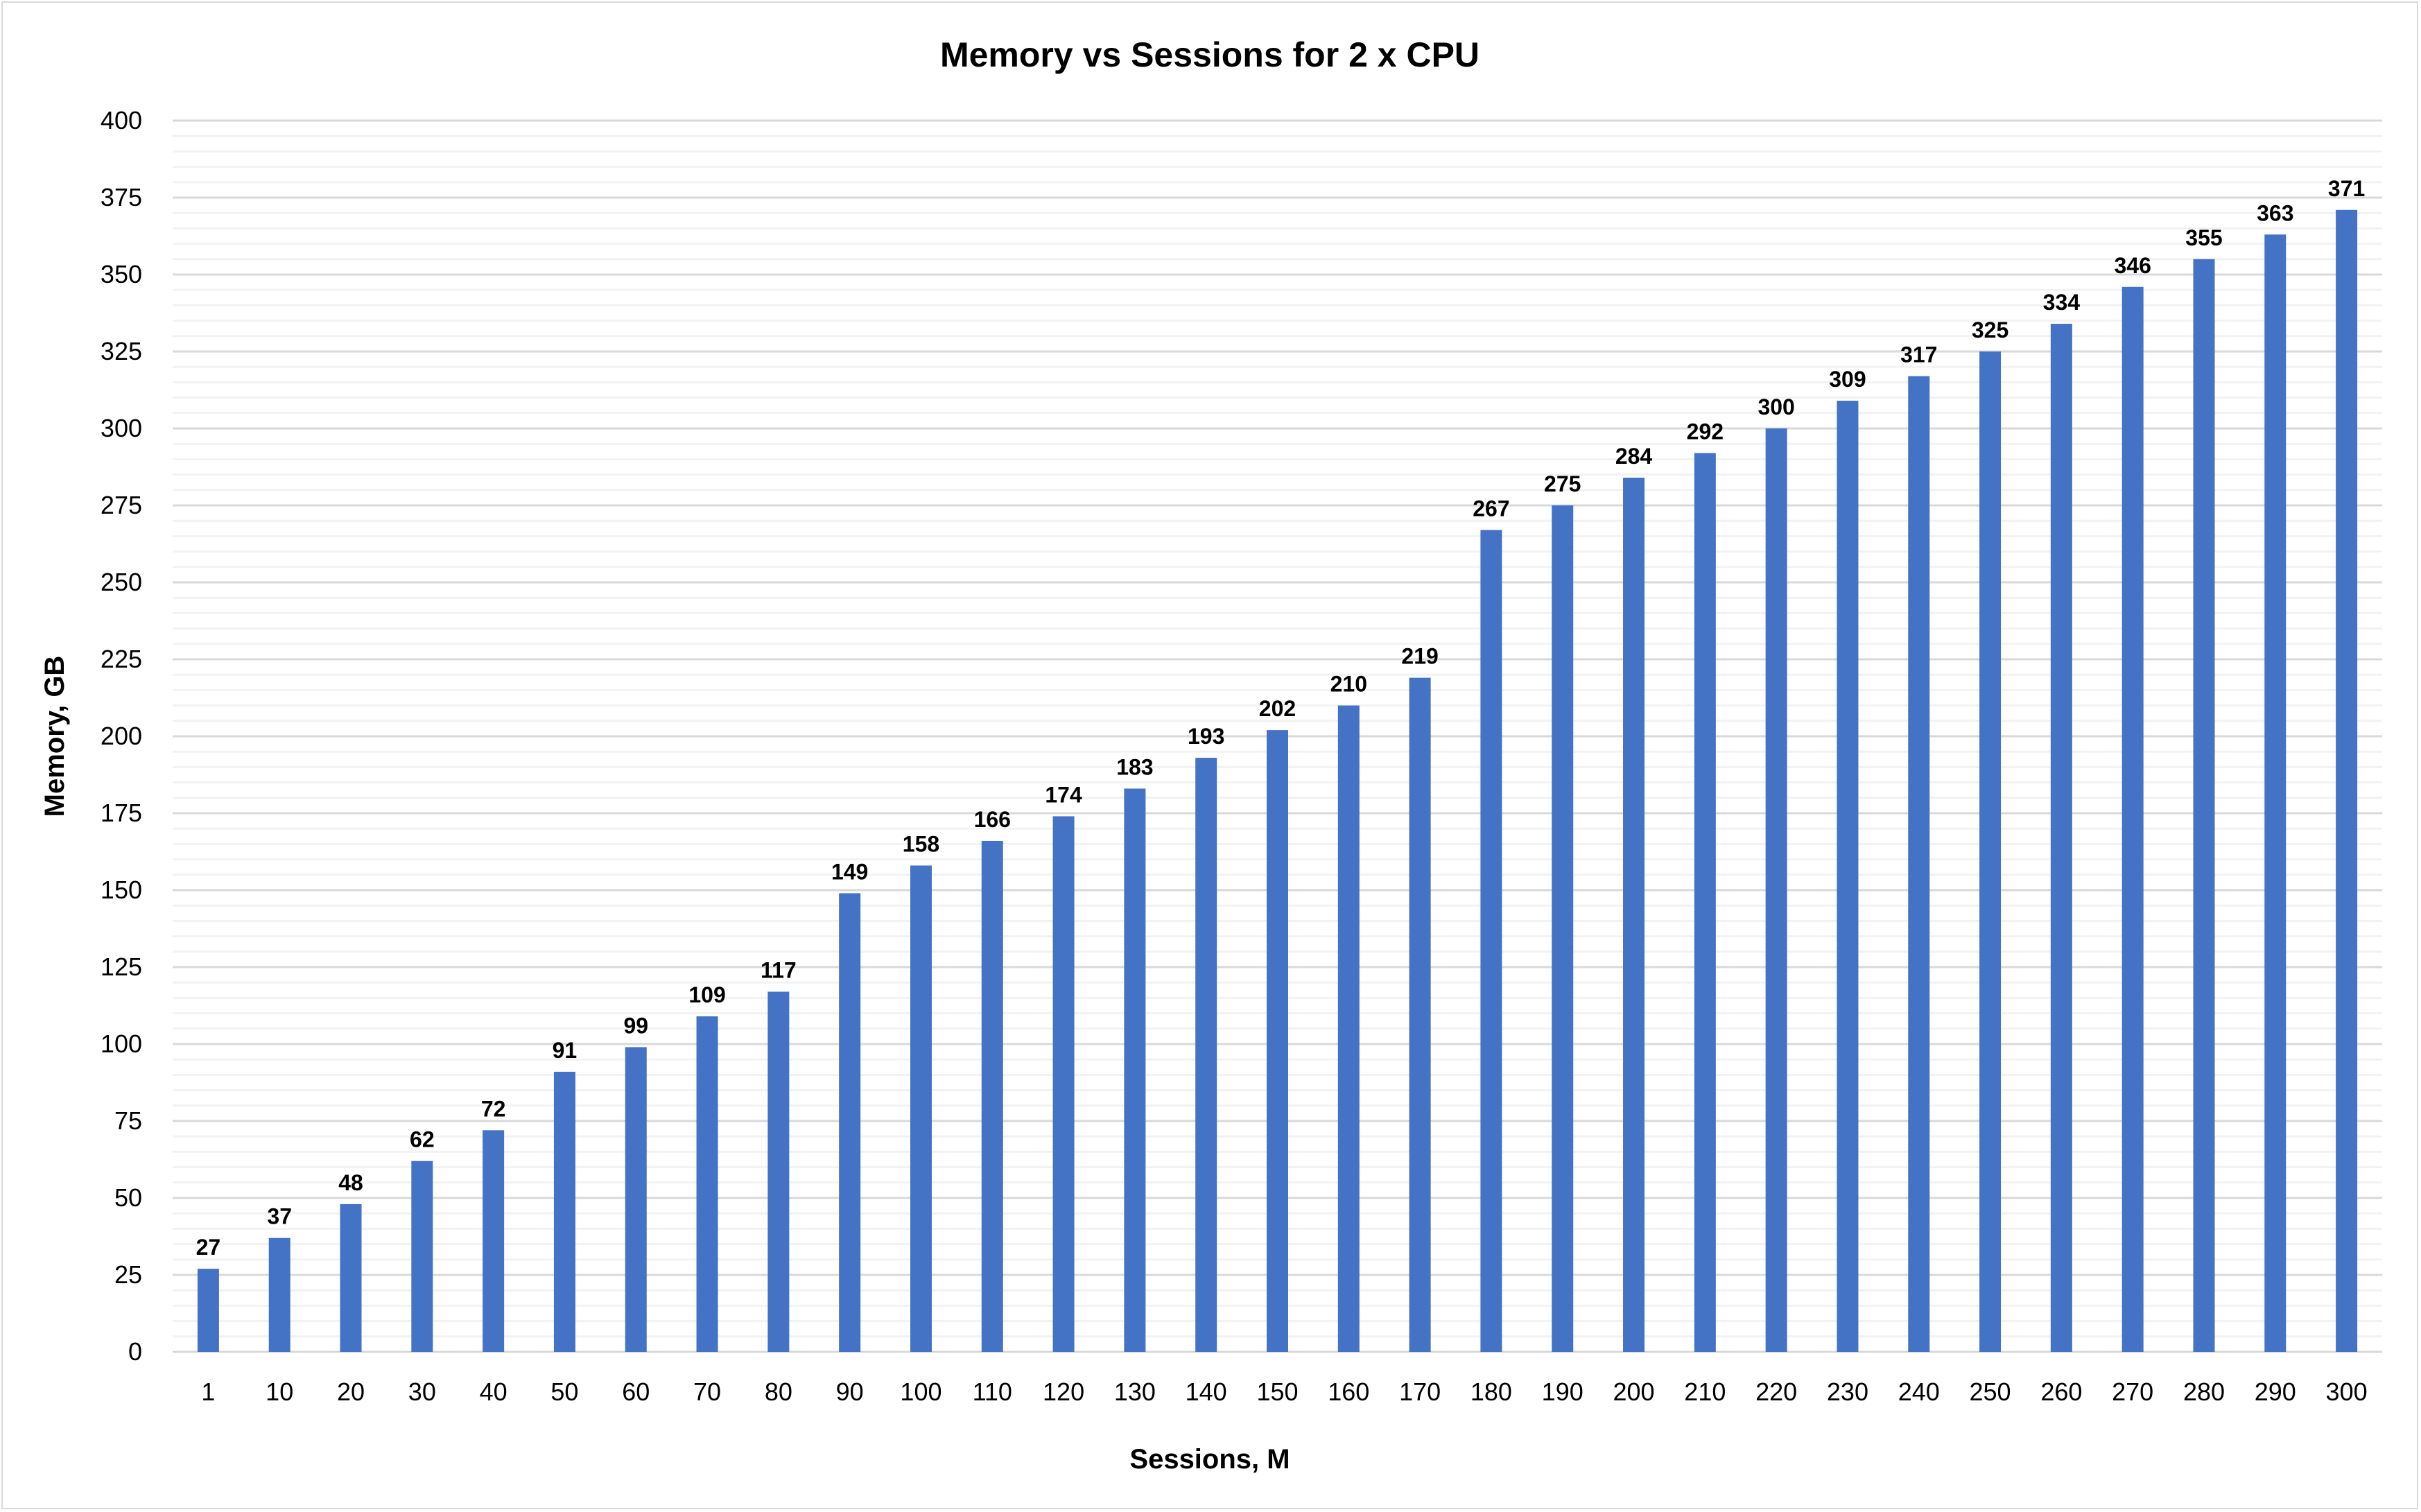  What do you see at coordinates (1277, 708) in the screenshot?
I see `data-label: 202` at bounding box center [1277, 708].